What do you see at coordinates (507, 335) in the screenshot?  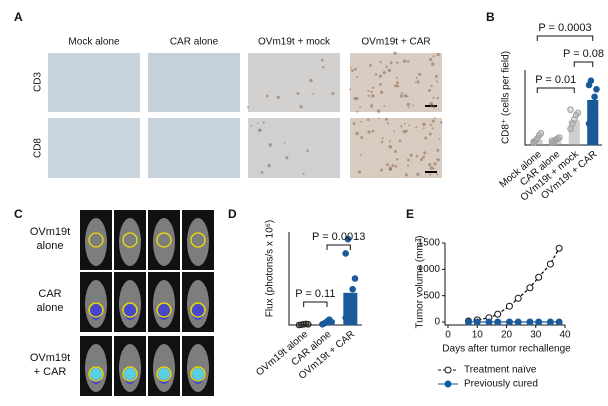 I see `x-tick-label: 20` at bounding box center [507, 335].